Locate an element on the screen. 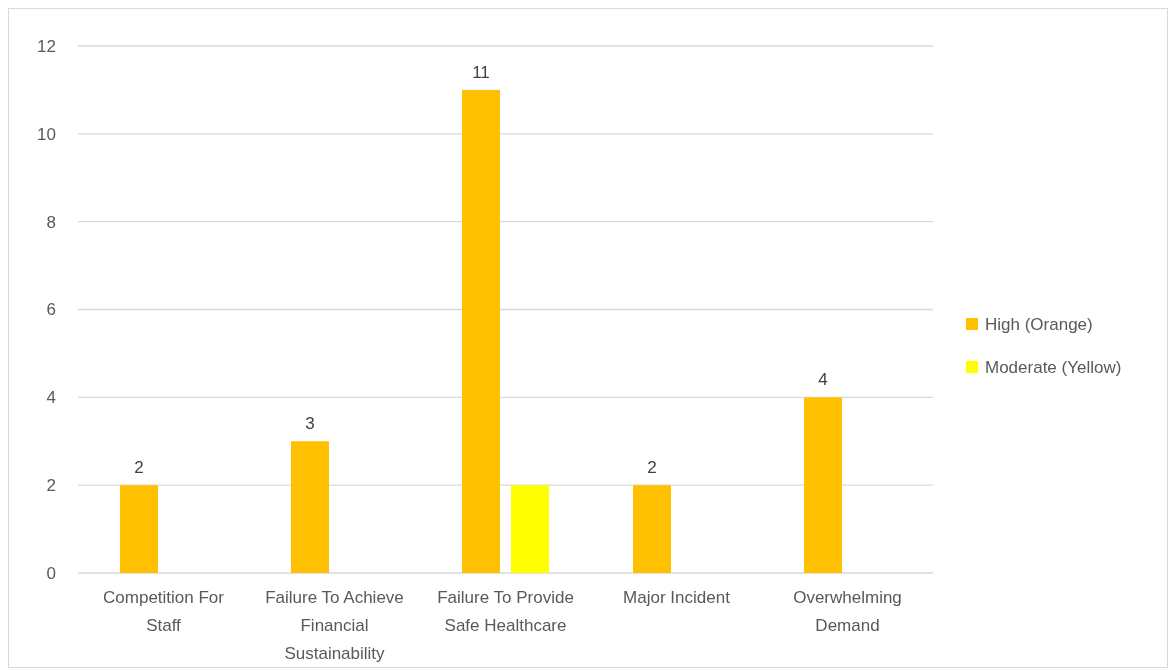 The image size is (1168, 671). legend-label: High (Orange) is located at coordinates (1039, 324).